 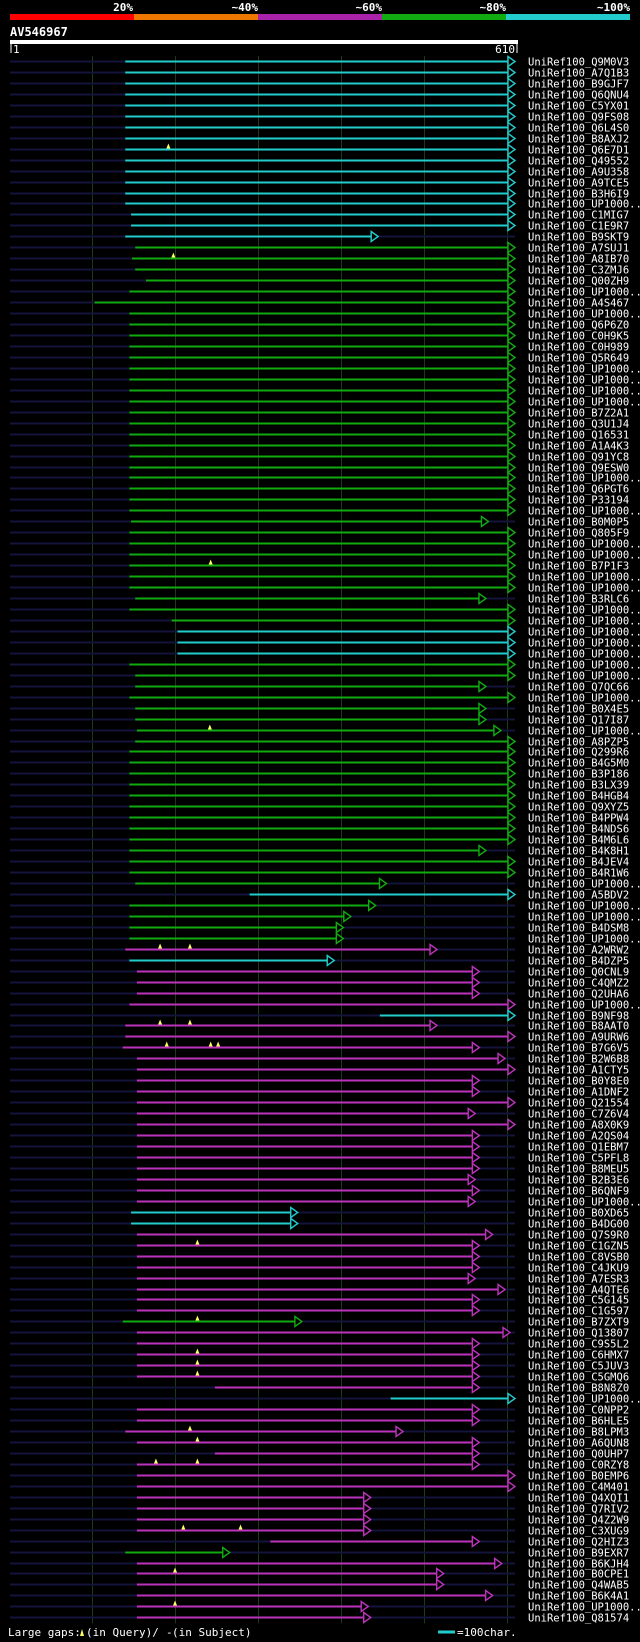 What do you see at coordinates (578, 1378) in the screenshot?
I see `hit-label: UniRef100_C5GMQ6` at bounding box center [578, 1378].